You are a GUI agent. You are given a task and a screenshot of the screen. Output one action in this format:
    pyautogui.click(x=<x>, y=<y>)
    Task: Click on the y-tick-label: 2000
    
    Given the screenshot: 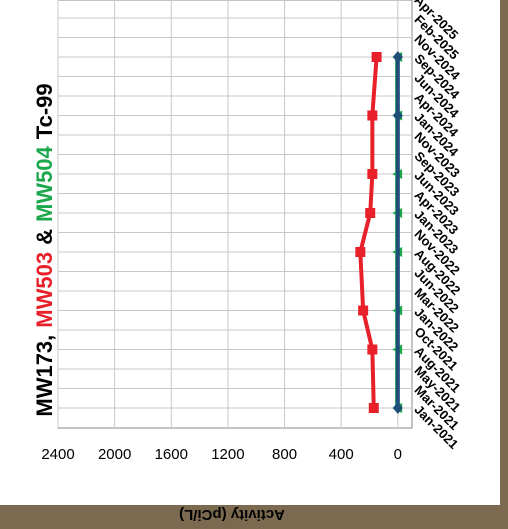 What is the action you would take?
    pyautogui.click(x=114, y=454)
    